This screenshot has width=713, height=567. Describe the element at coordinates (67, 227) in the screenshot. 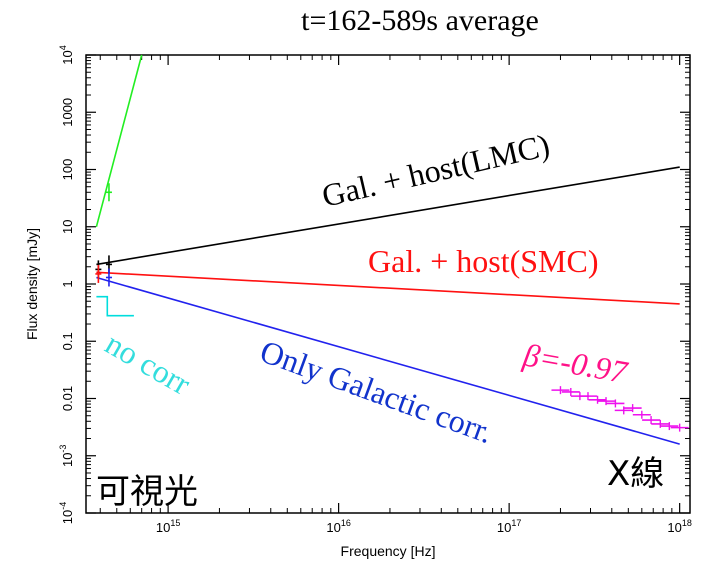

I see `y-tick-label: 10` at that location.